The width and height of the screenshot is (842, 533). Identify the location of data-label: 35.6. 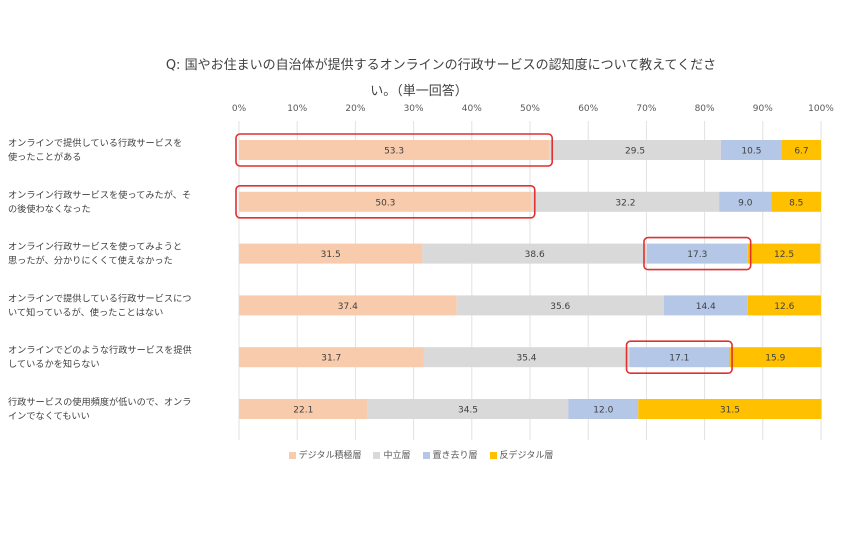
(560, 307).